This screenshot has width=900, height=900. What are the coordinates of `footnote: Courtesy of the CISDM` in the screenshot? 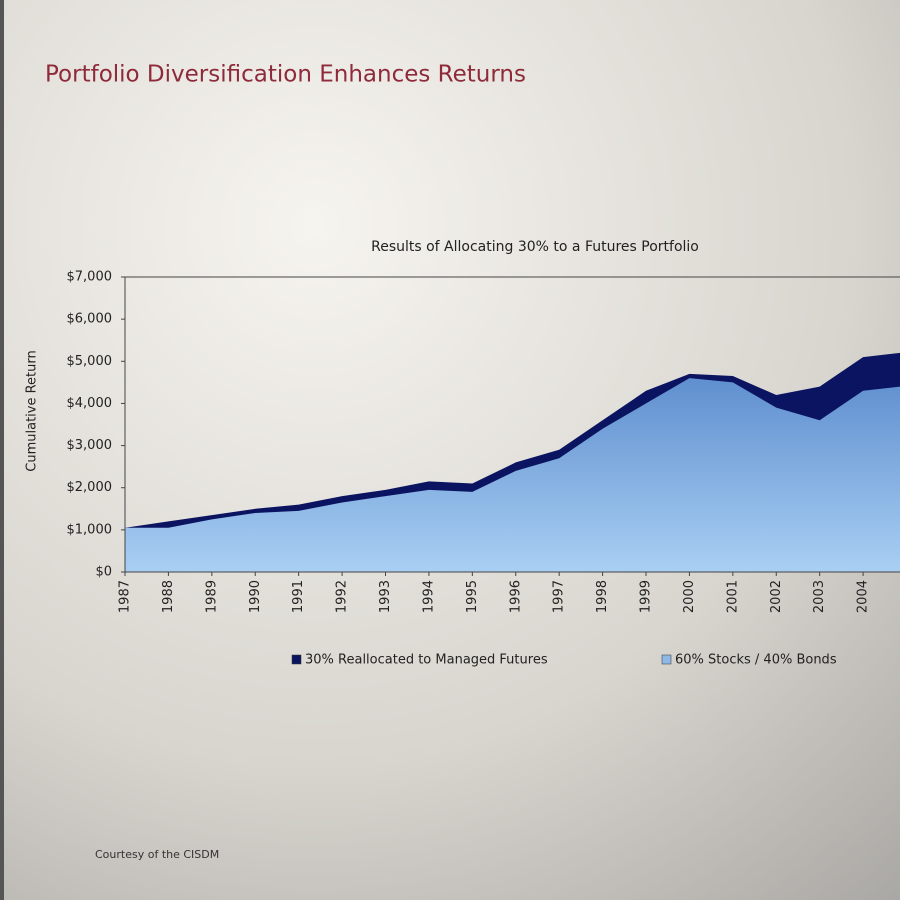 It's located at (157, 854).